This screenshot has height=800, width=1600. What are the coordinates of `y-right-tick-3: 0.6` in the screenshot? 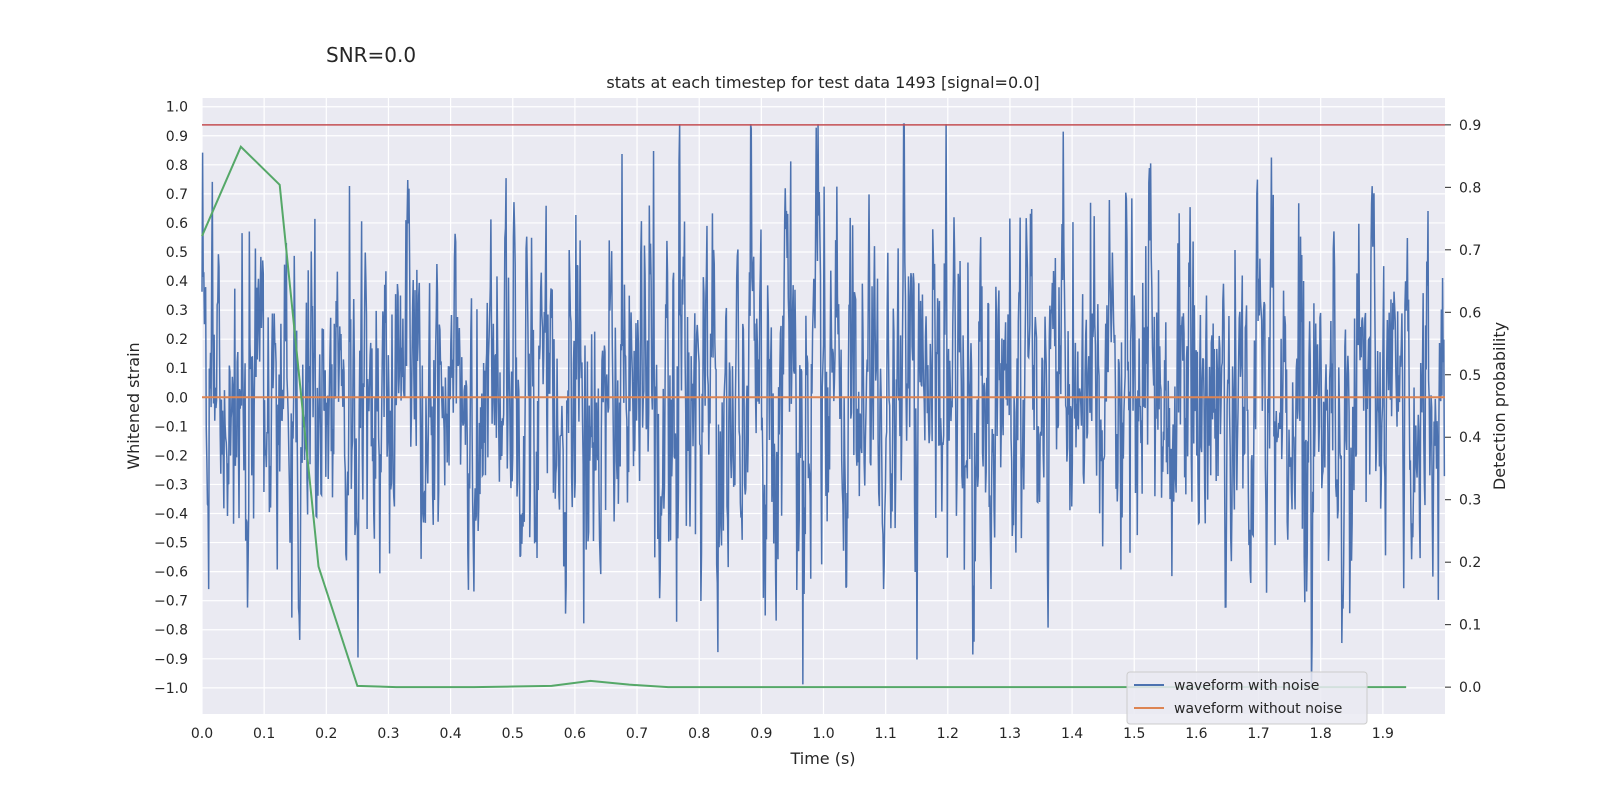 It's located at (1470, 313).